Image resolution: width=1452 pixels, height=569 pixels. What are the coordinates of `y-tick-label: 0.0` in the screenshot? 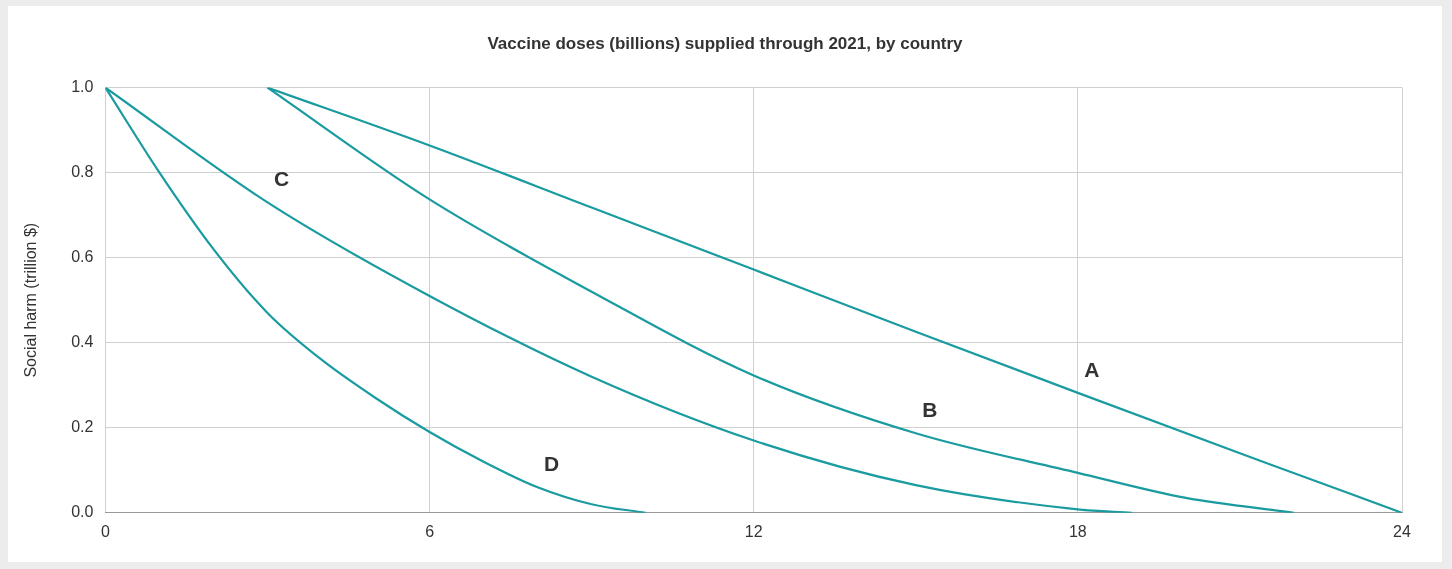 It's located at (82, 512).